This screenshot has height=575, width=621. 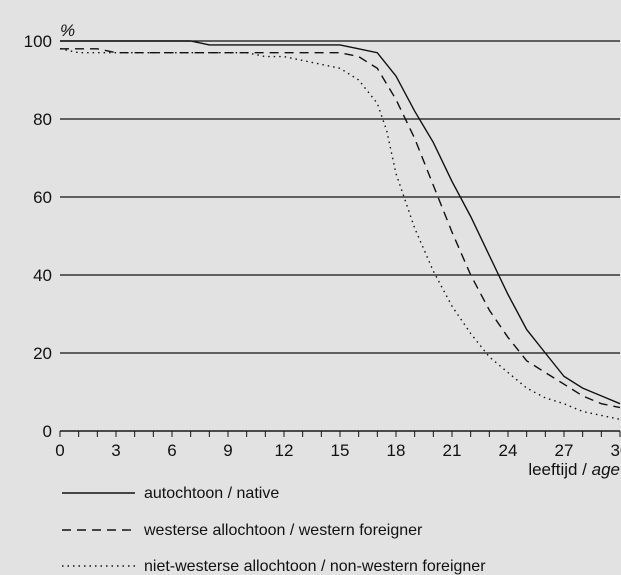 What do you see at coordinates (171, 450) in the screenshot?
I see `x-tick-label: 6` at bounding box center [171, 450].